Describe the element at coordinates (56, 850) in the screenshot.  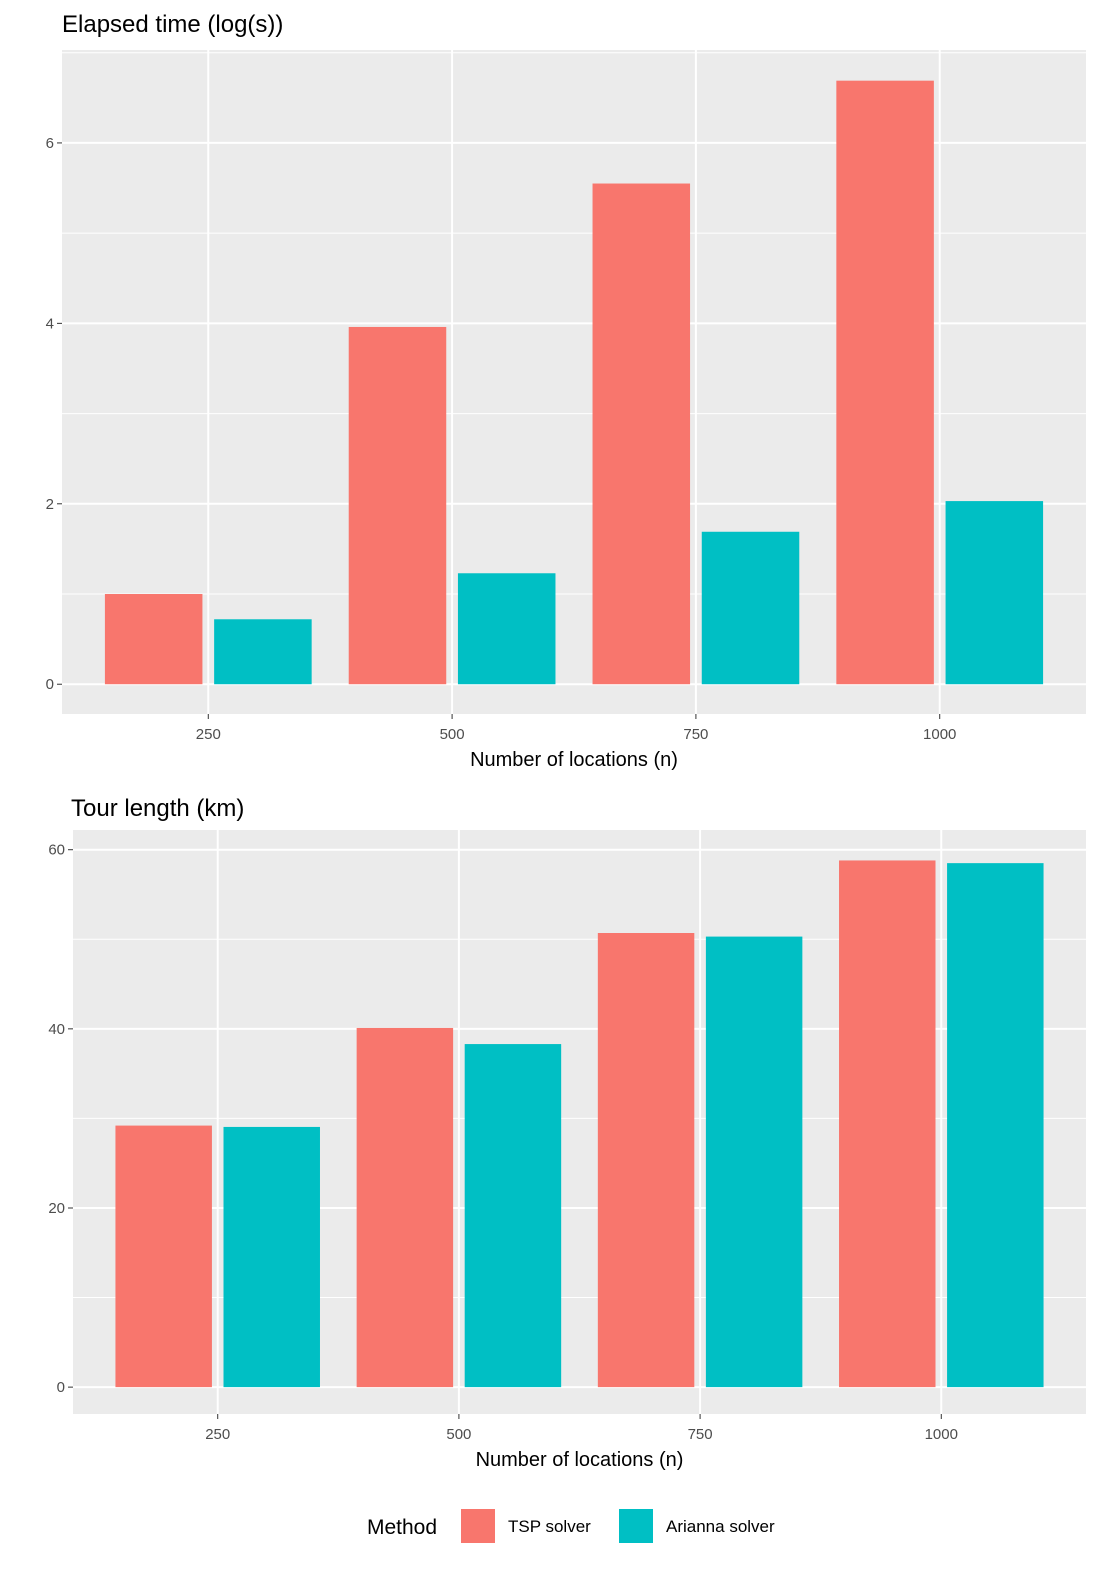
I see `y-tick-label: 60` at that location.